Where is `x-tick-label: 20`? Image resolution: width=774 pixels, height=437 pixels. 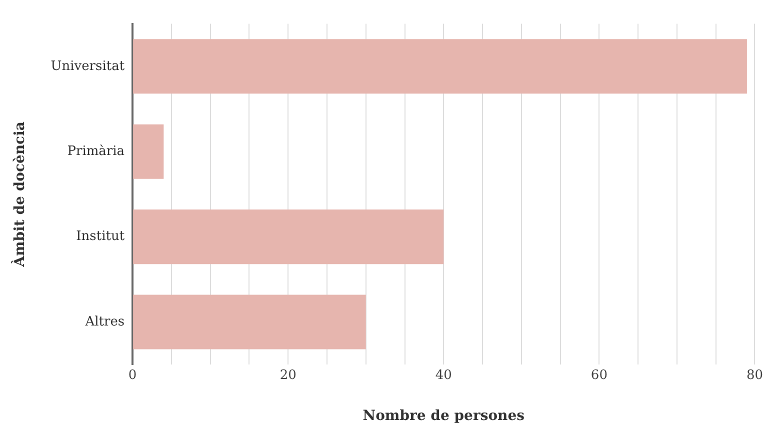 x-tick-label: 20 is located at coordinates (288, 375).